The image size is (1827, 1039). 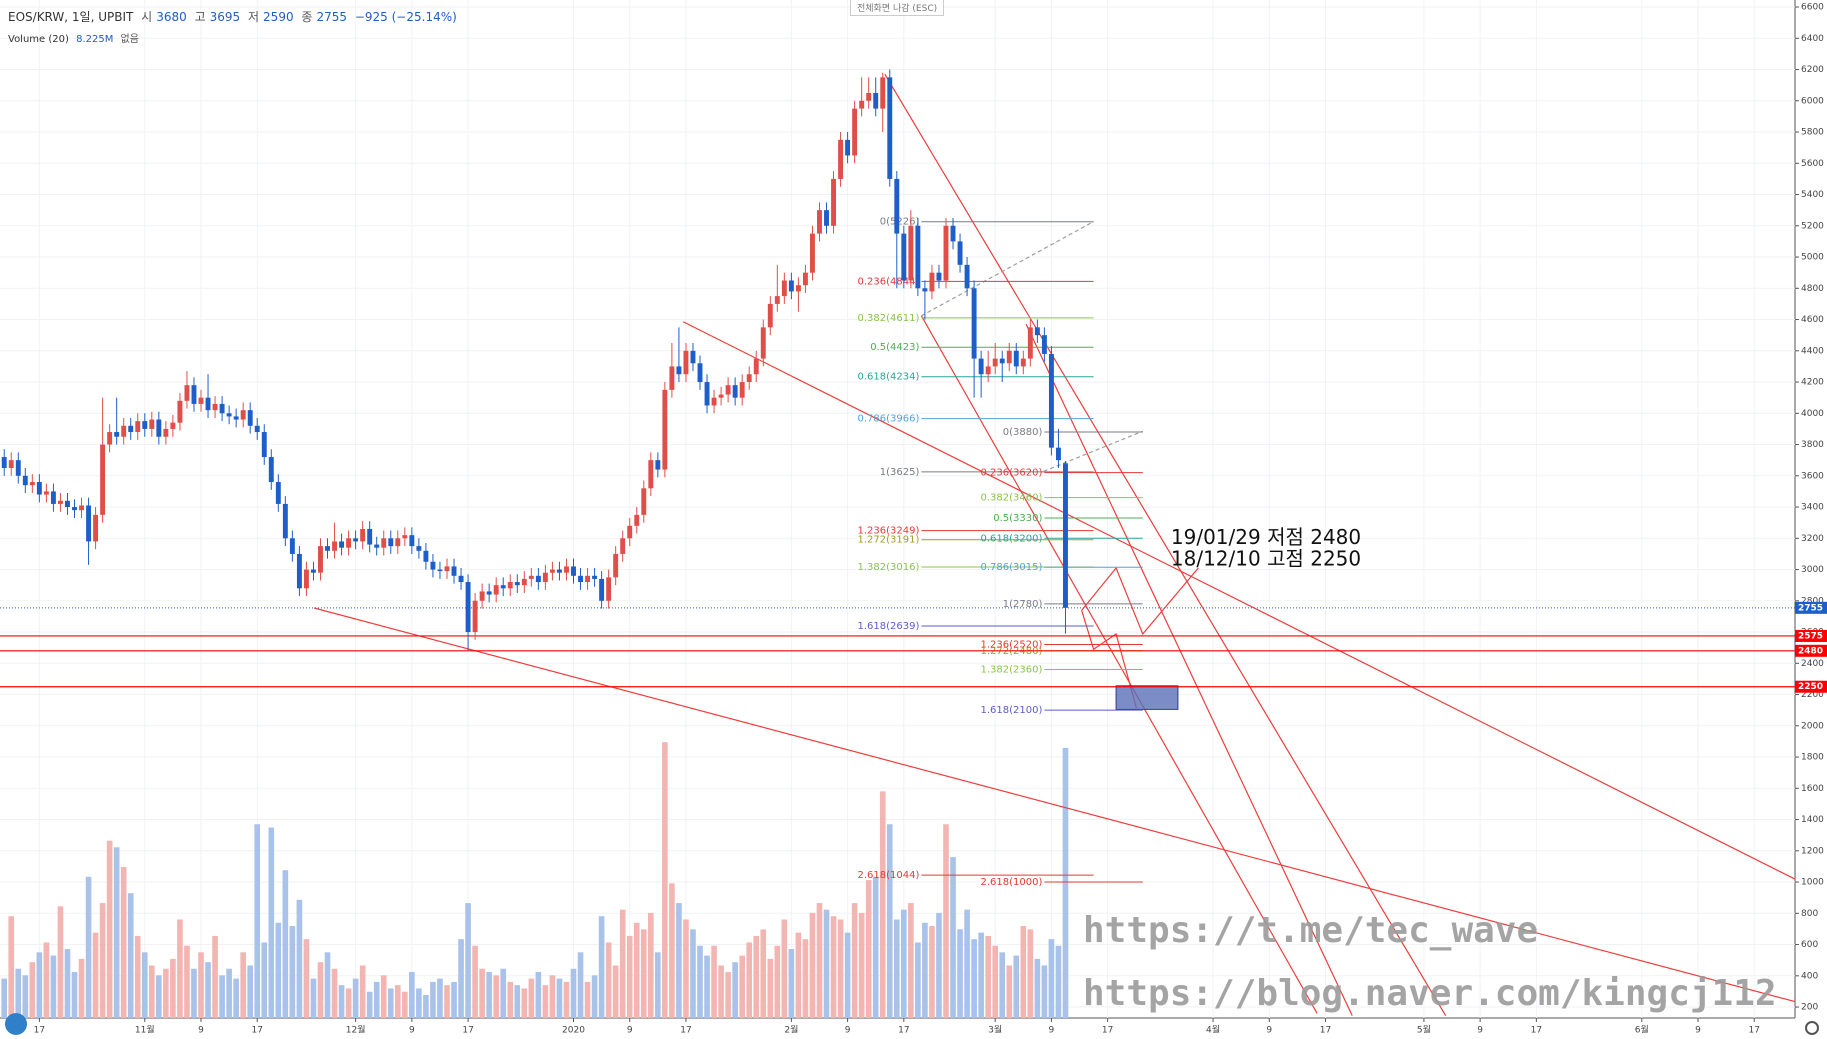 I want to click on settings-icon, so click(x=1812, y=1028).